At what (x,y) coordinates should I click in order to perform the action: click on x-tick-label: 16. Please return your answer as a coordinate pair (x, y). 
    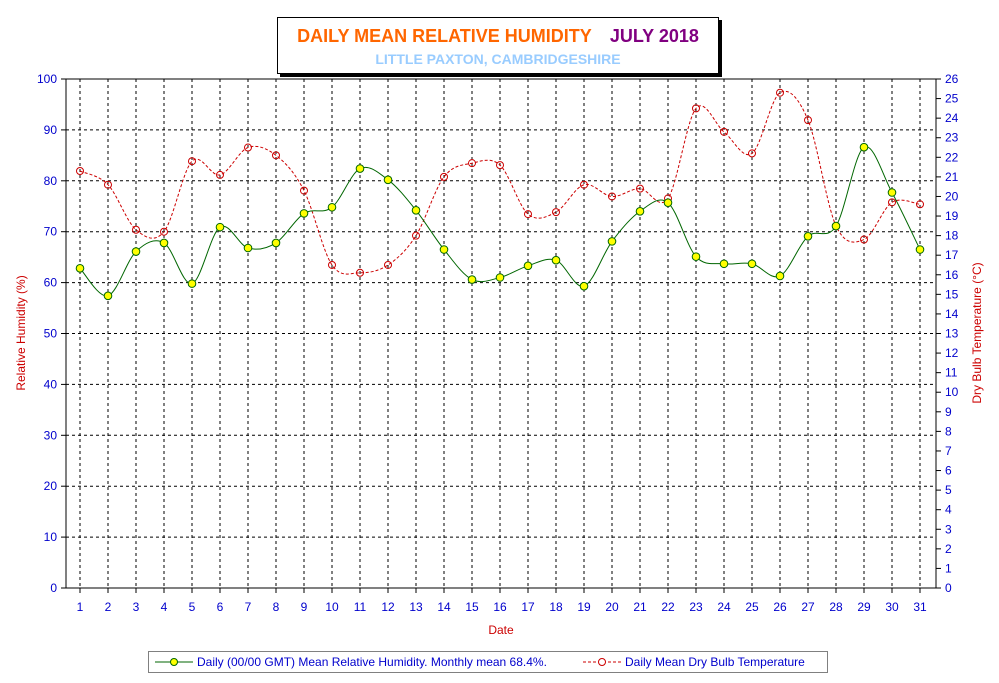
    Looking at the image, I should click on (500, 607).